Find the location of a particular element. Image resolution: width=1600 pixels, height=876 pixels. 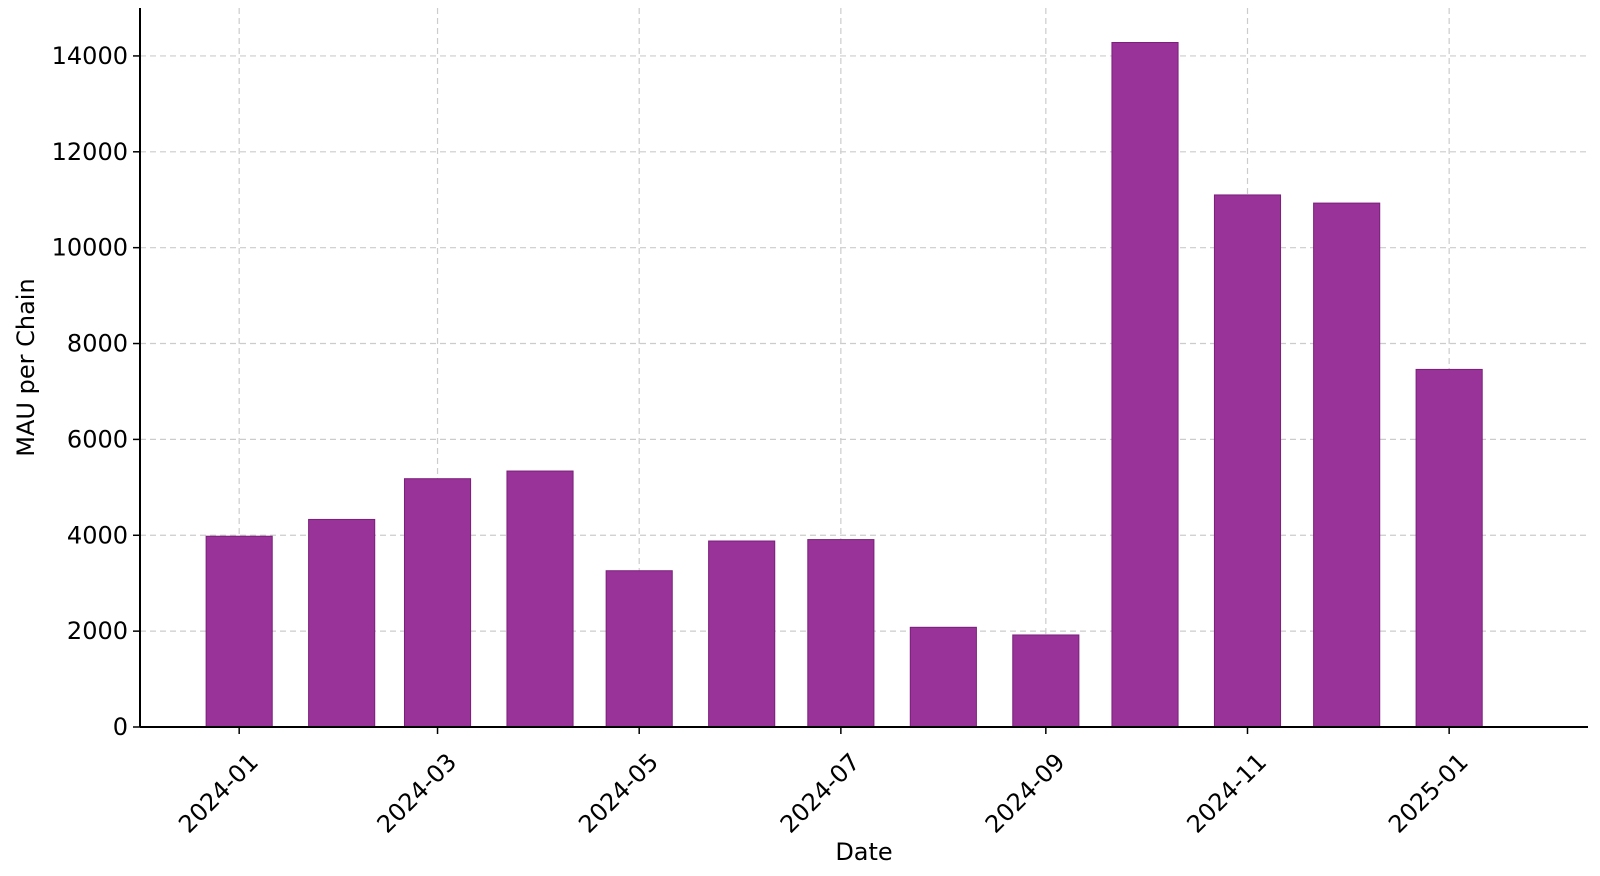

x-tick-label: 2024-05 is located at coordinates (618, 793).